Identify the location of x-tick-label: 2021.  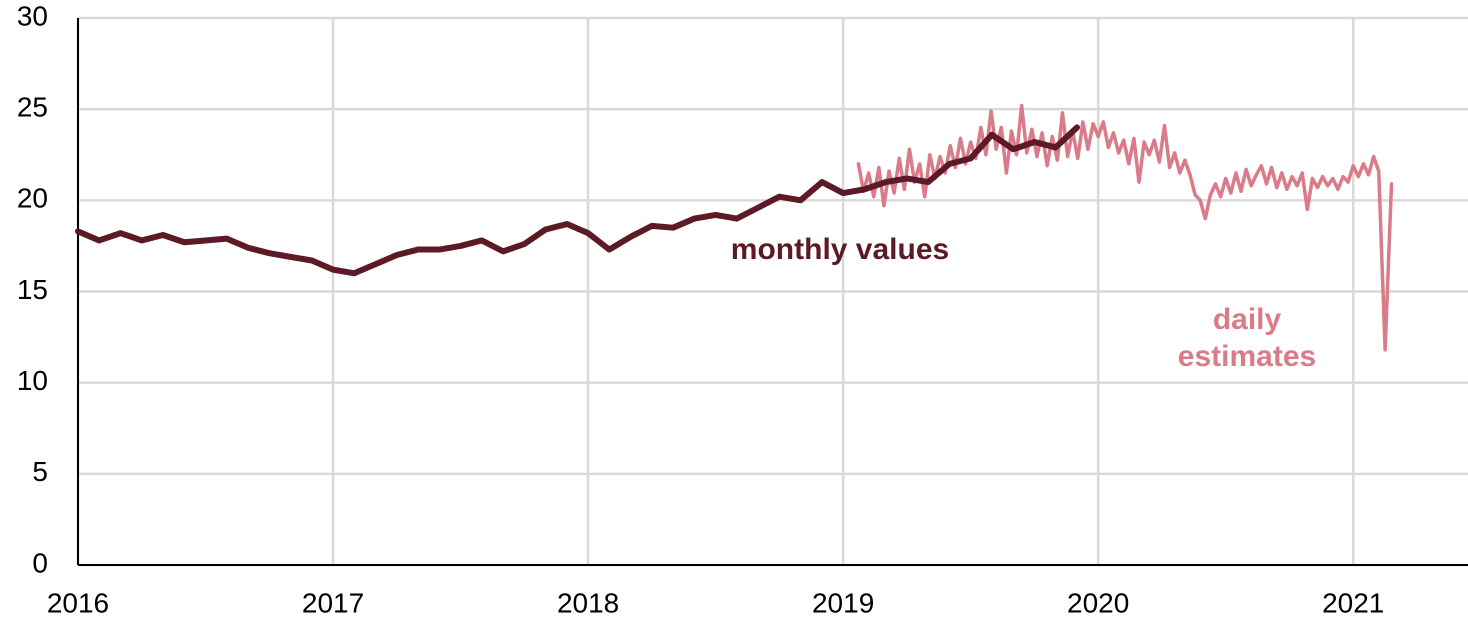
(1353, 602).